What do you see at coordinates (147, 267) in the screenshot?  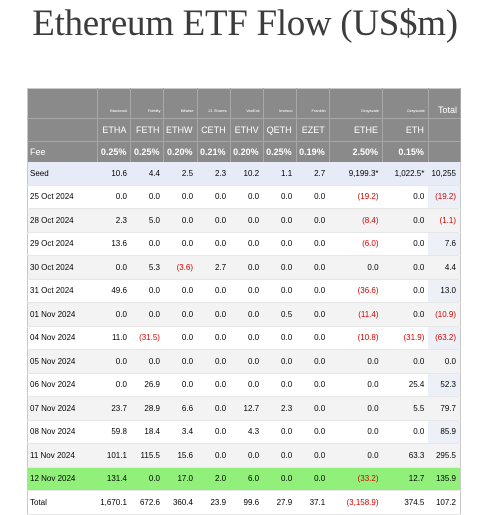 I see `flow-cell: 5.3` at bounding box center [147, 267].